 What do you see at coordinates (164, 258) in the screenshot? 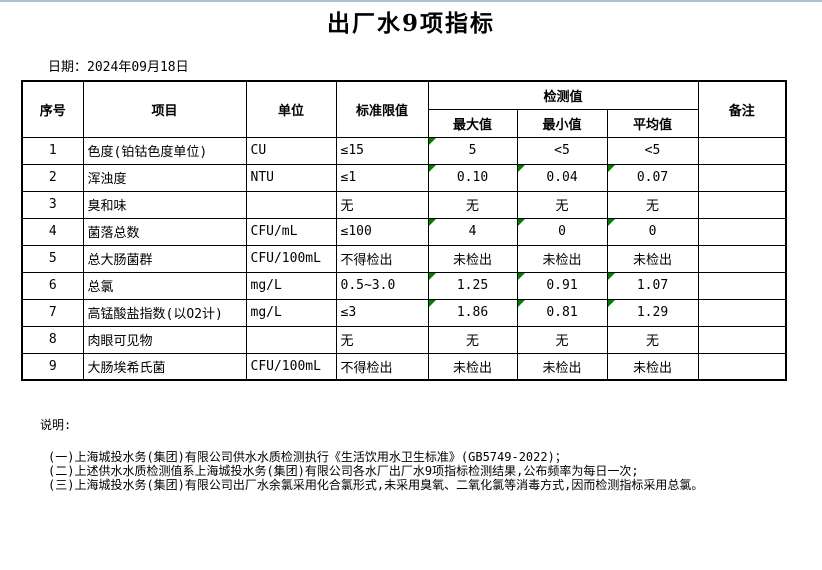
I see `cell-item: 总大肠菌群` at bounding box center [164, 258].